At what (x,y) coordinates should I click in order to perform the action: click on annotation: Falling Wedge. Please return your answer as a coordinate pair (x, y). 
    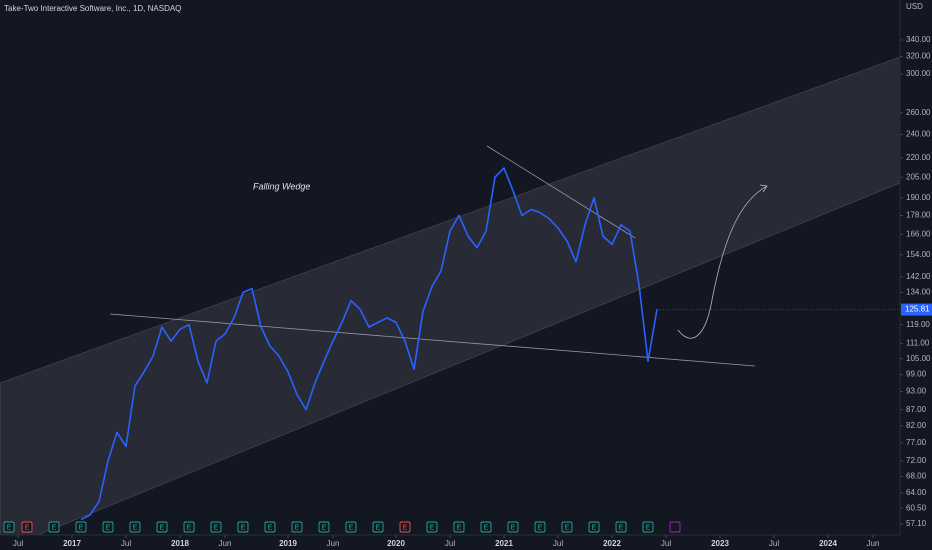
    Looking at the image, I should click on (281, 186).